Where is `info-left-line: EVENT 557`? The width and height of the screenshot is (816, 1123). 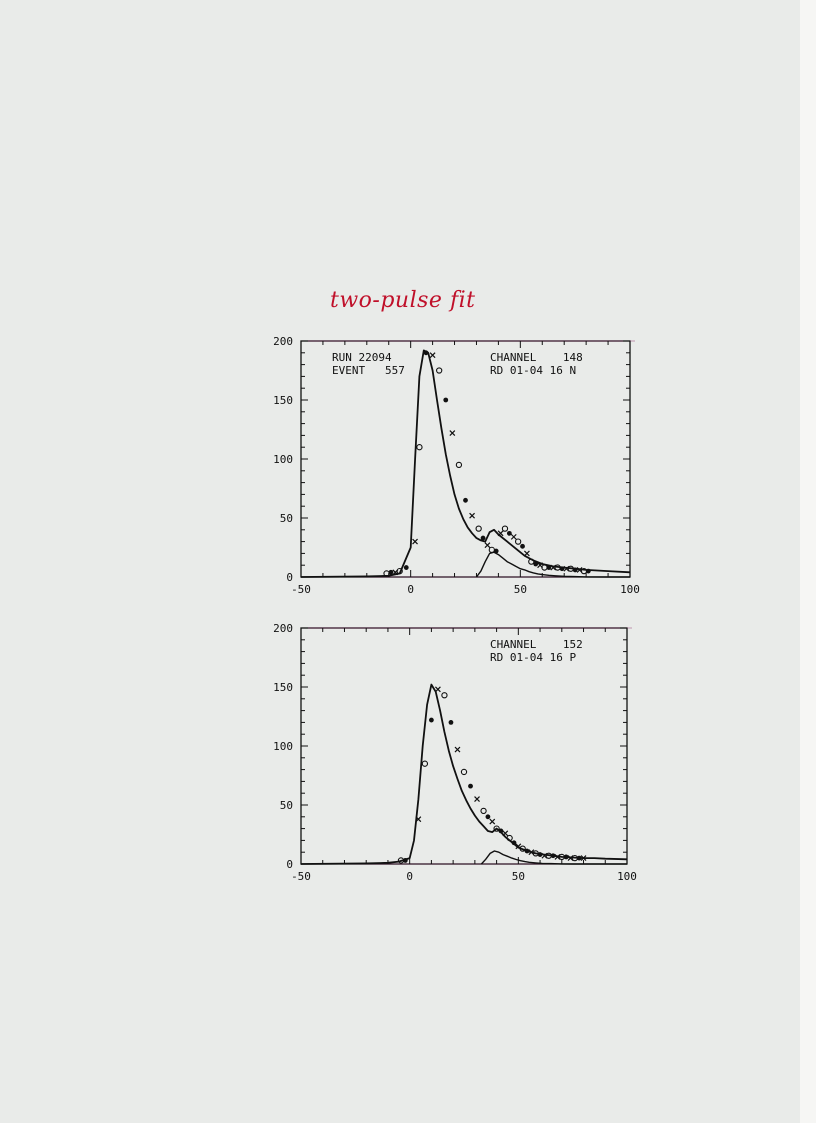
info-left-line: EVENT 557 is located at coordinates (368, 370).